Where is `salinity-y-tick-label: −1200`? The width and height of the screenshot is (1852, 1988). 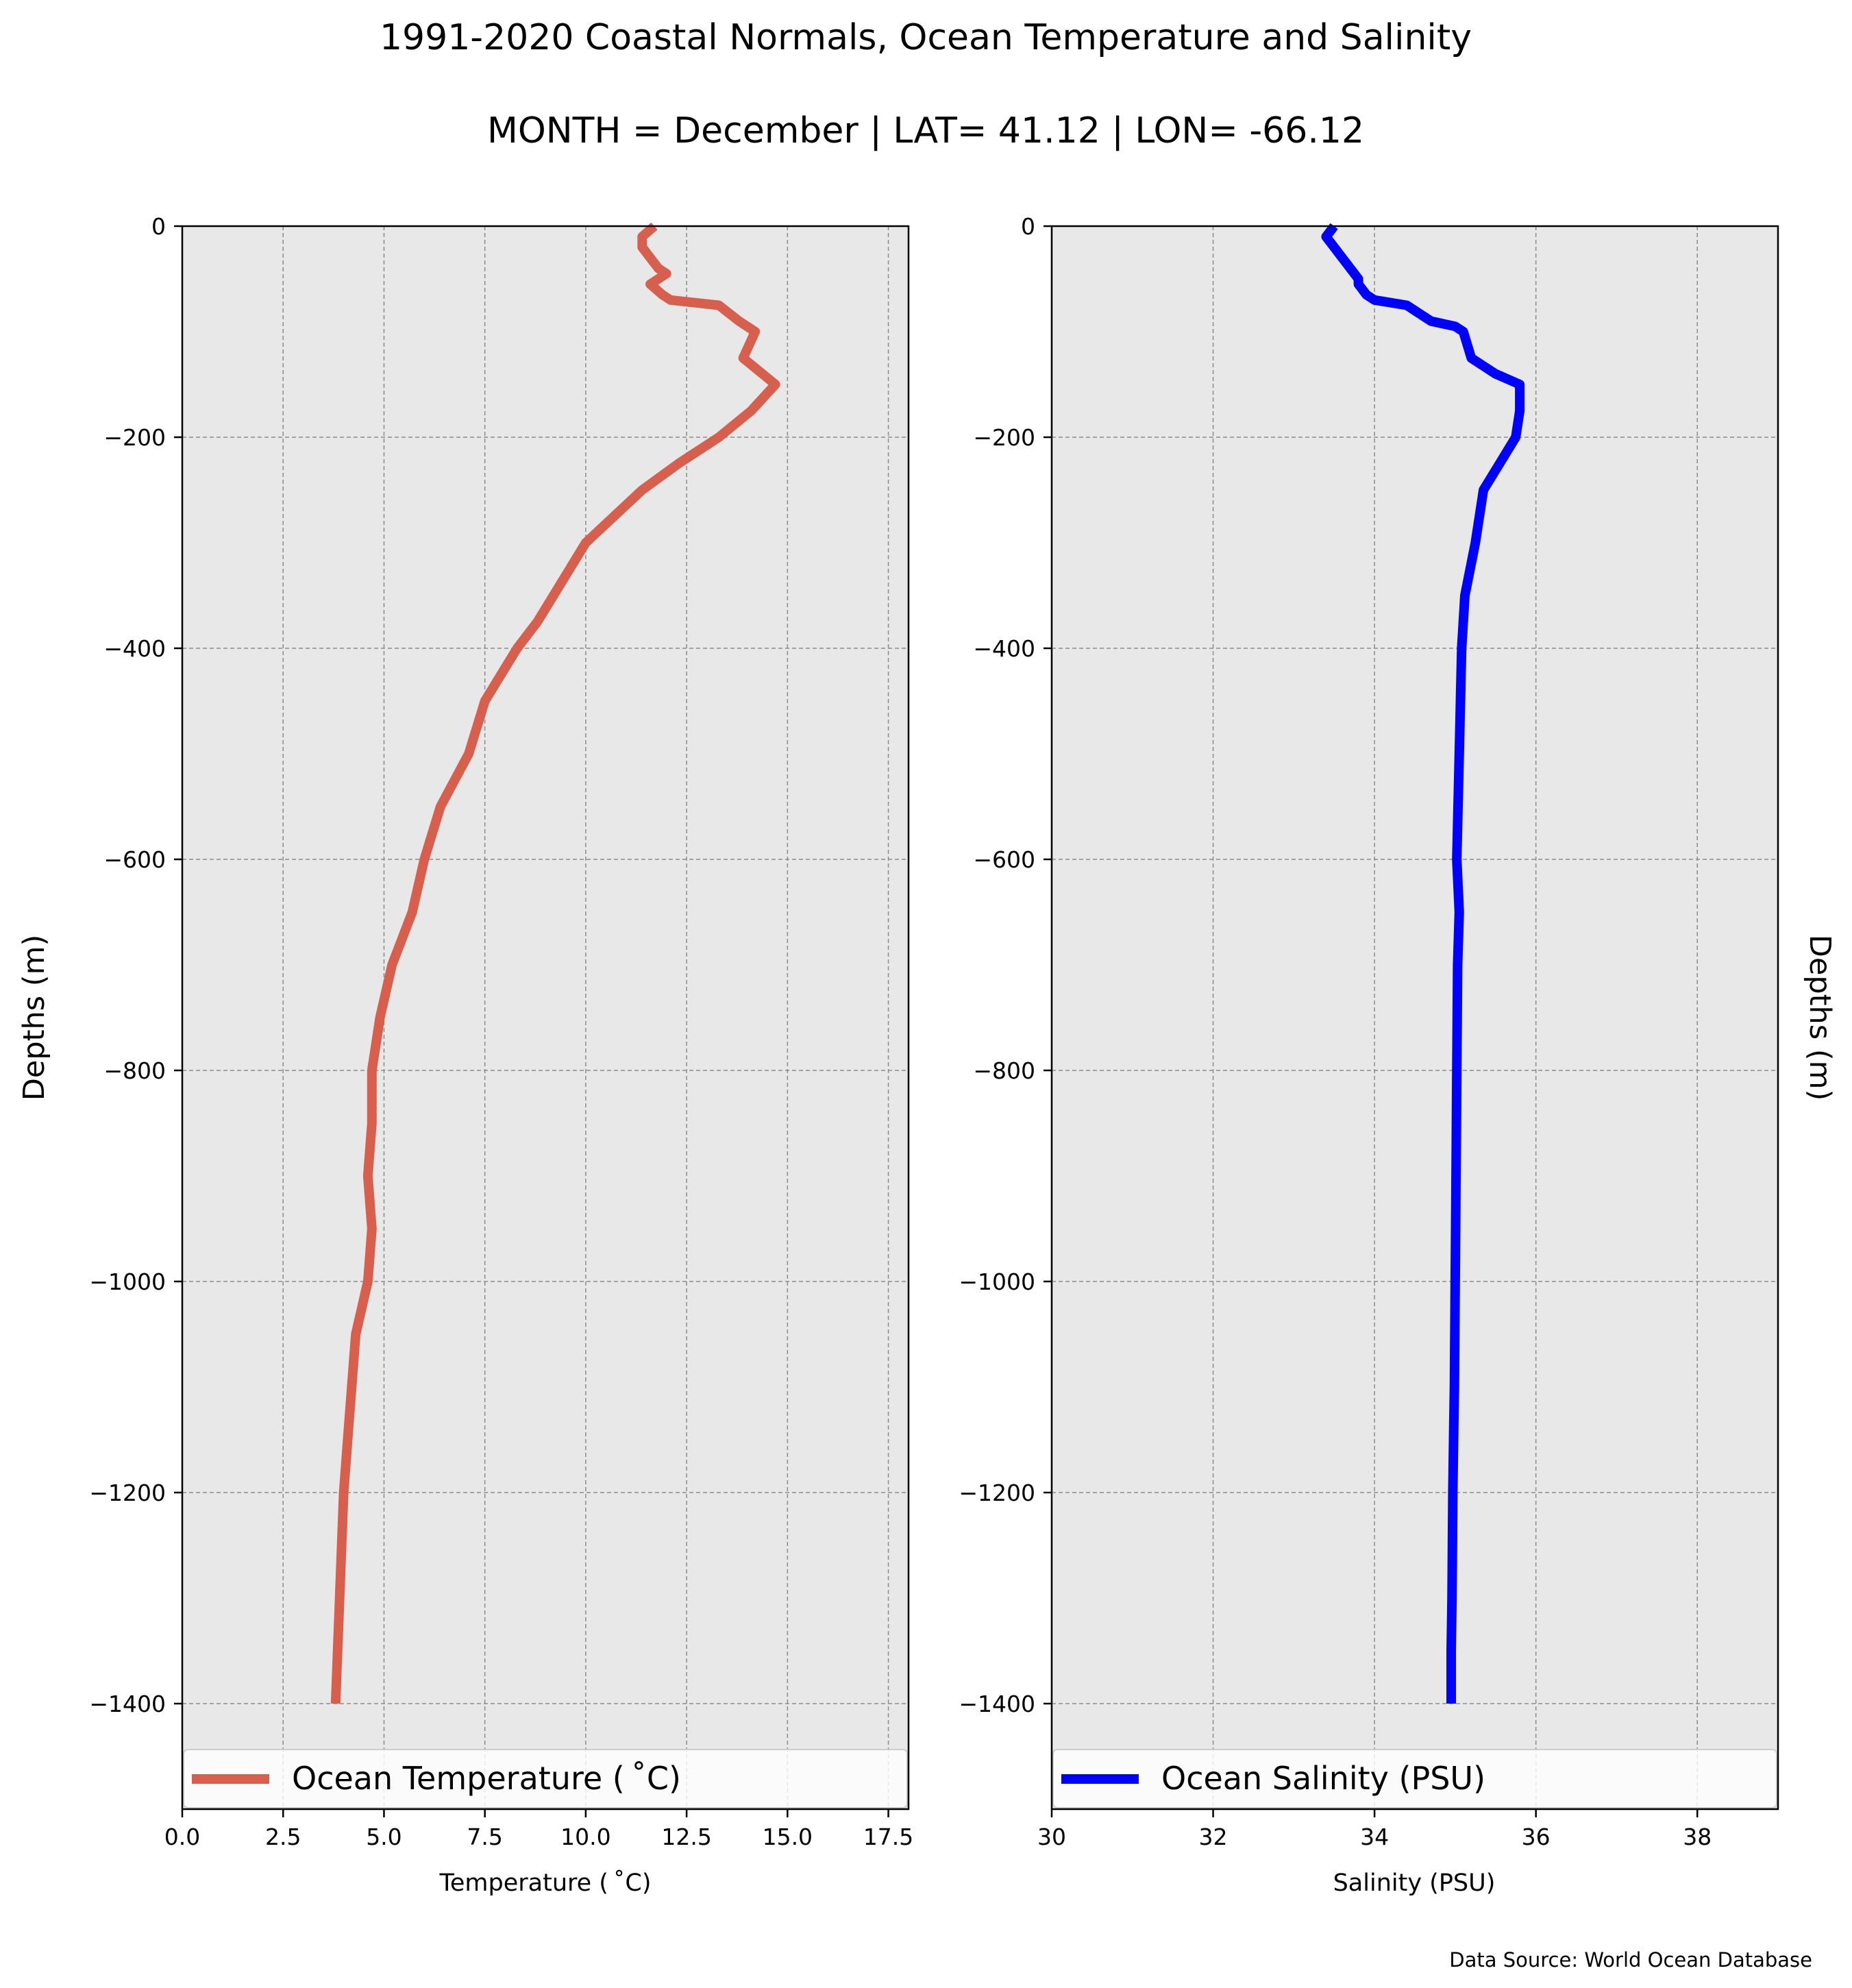 salinity-y-tick-label: −1200 is located at coordinates (997, 1493).